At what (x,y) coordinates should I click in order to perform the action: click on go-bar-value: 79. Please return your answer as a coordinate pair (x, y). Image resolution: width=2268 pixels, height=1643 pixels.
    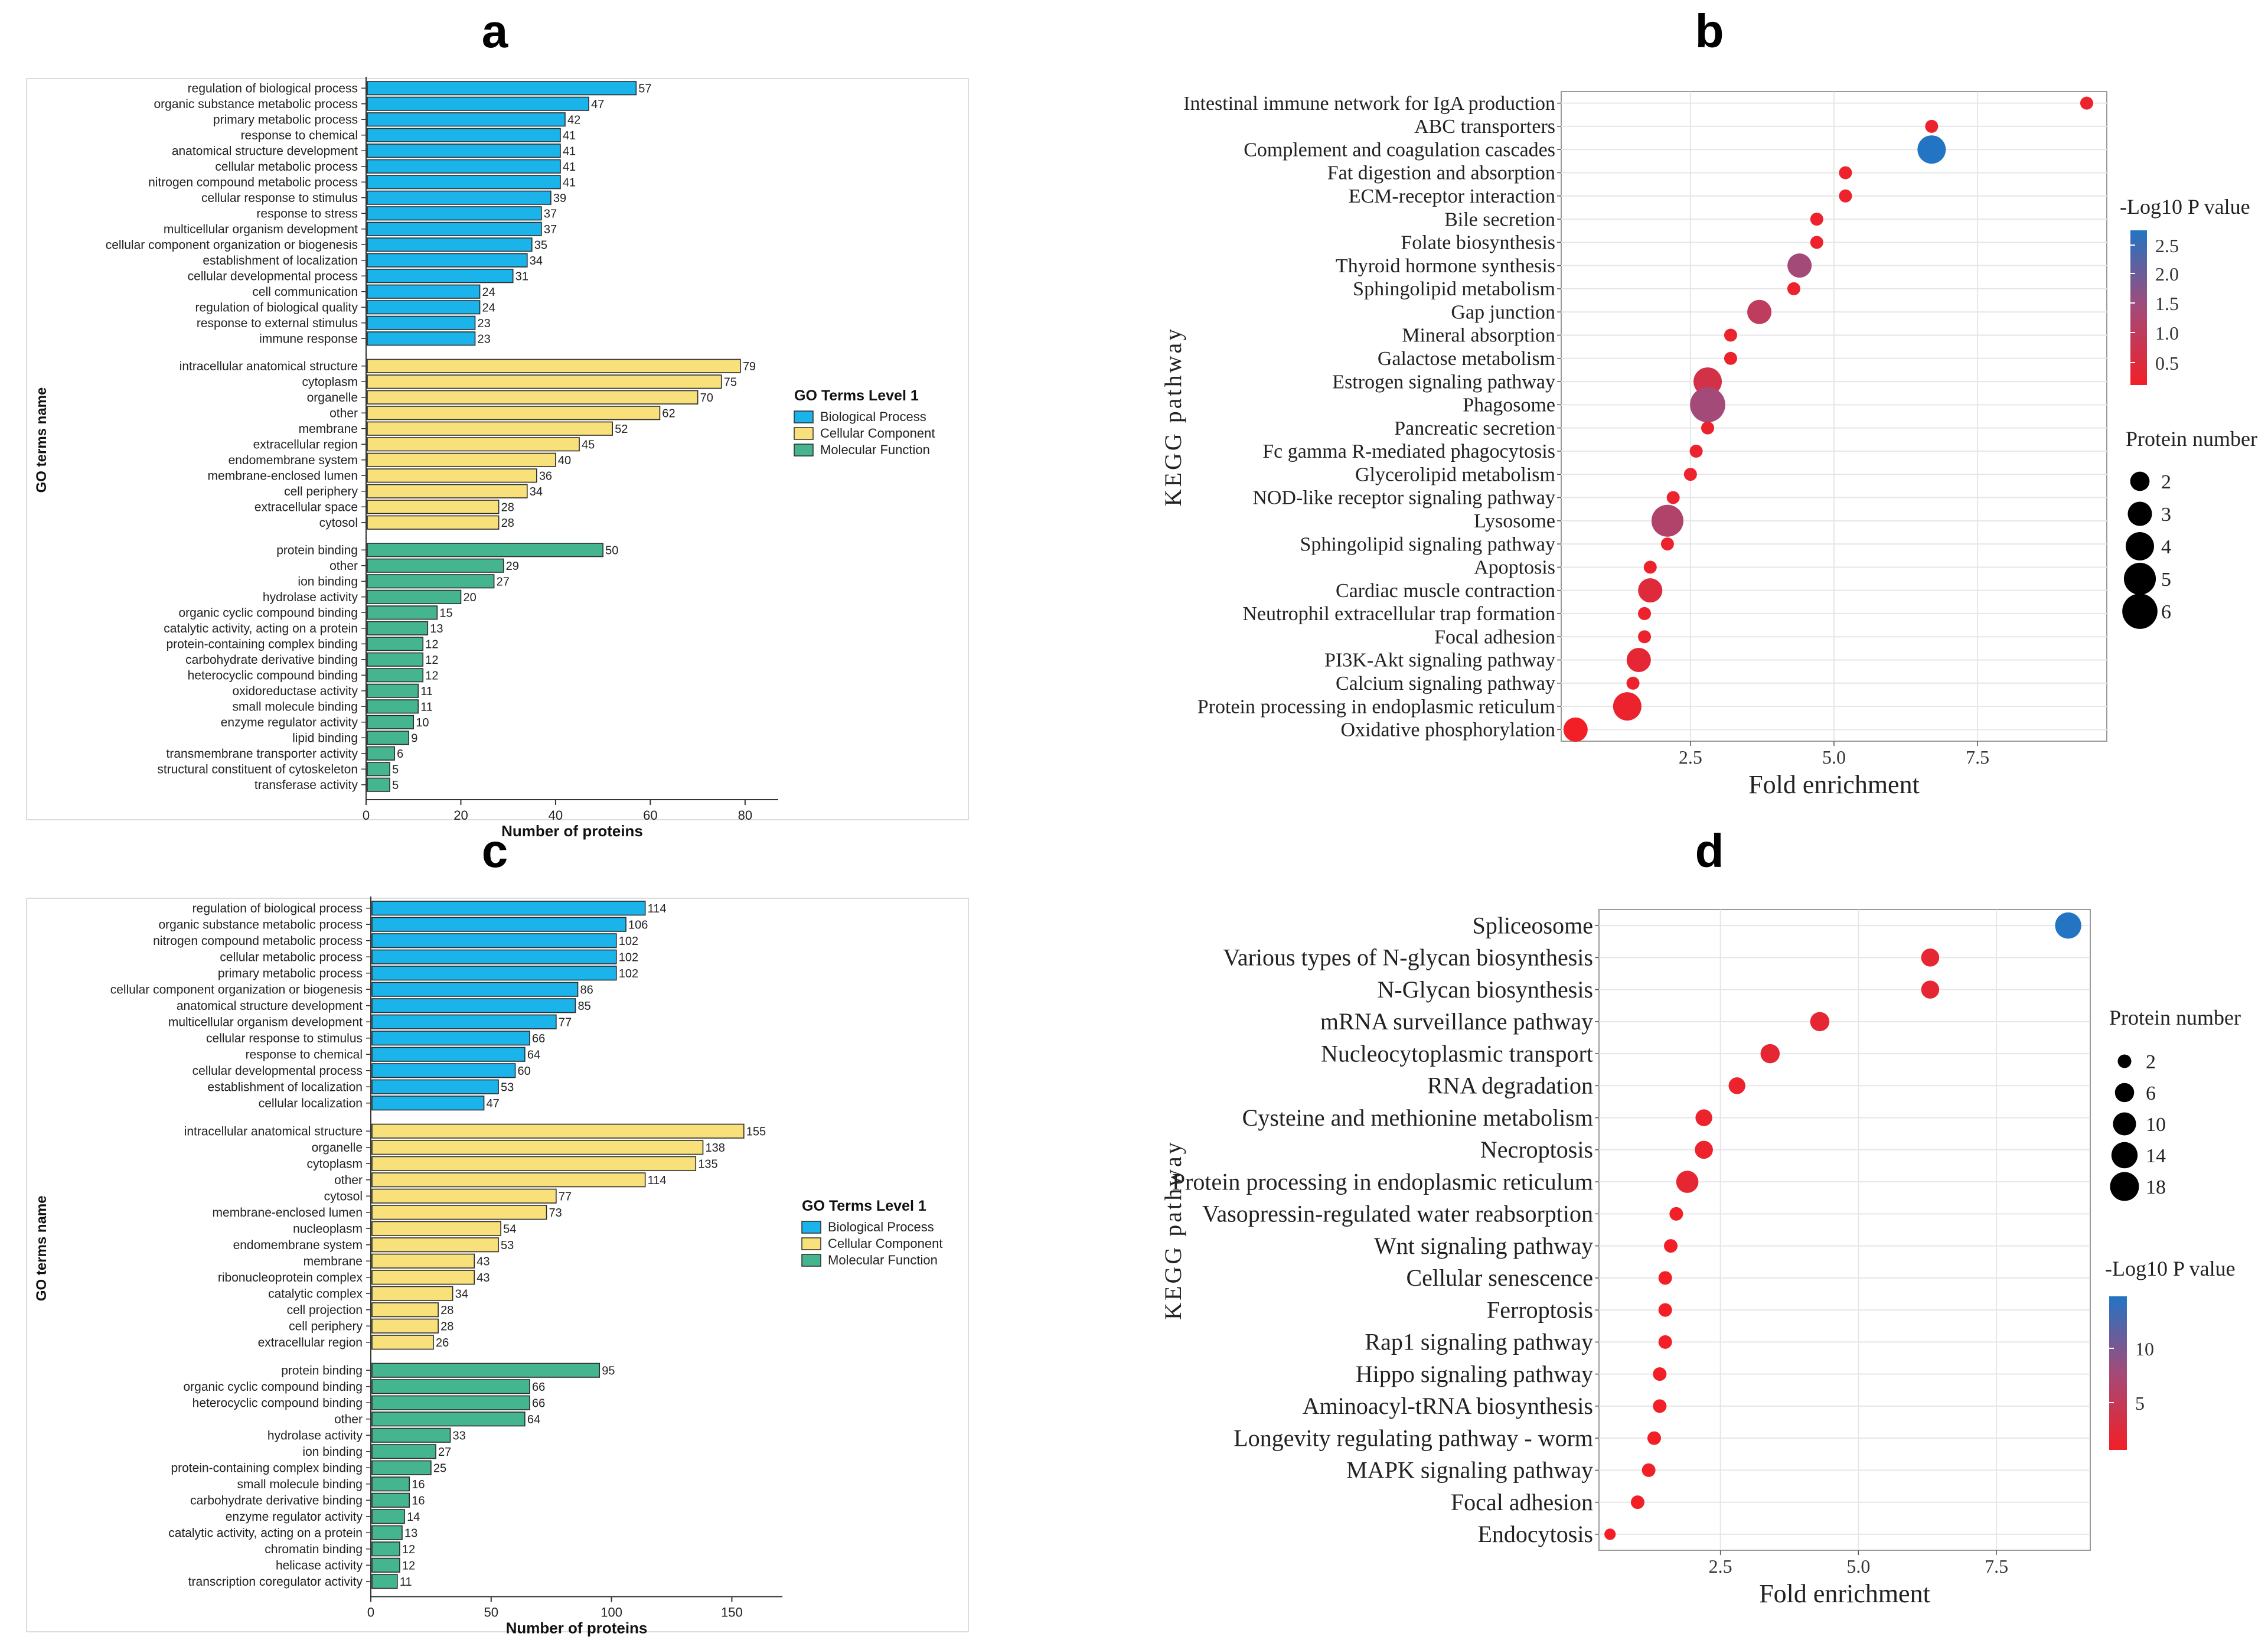
    Looking at the image, I should click on (749, 367).